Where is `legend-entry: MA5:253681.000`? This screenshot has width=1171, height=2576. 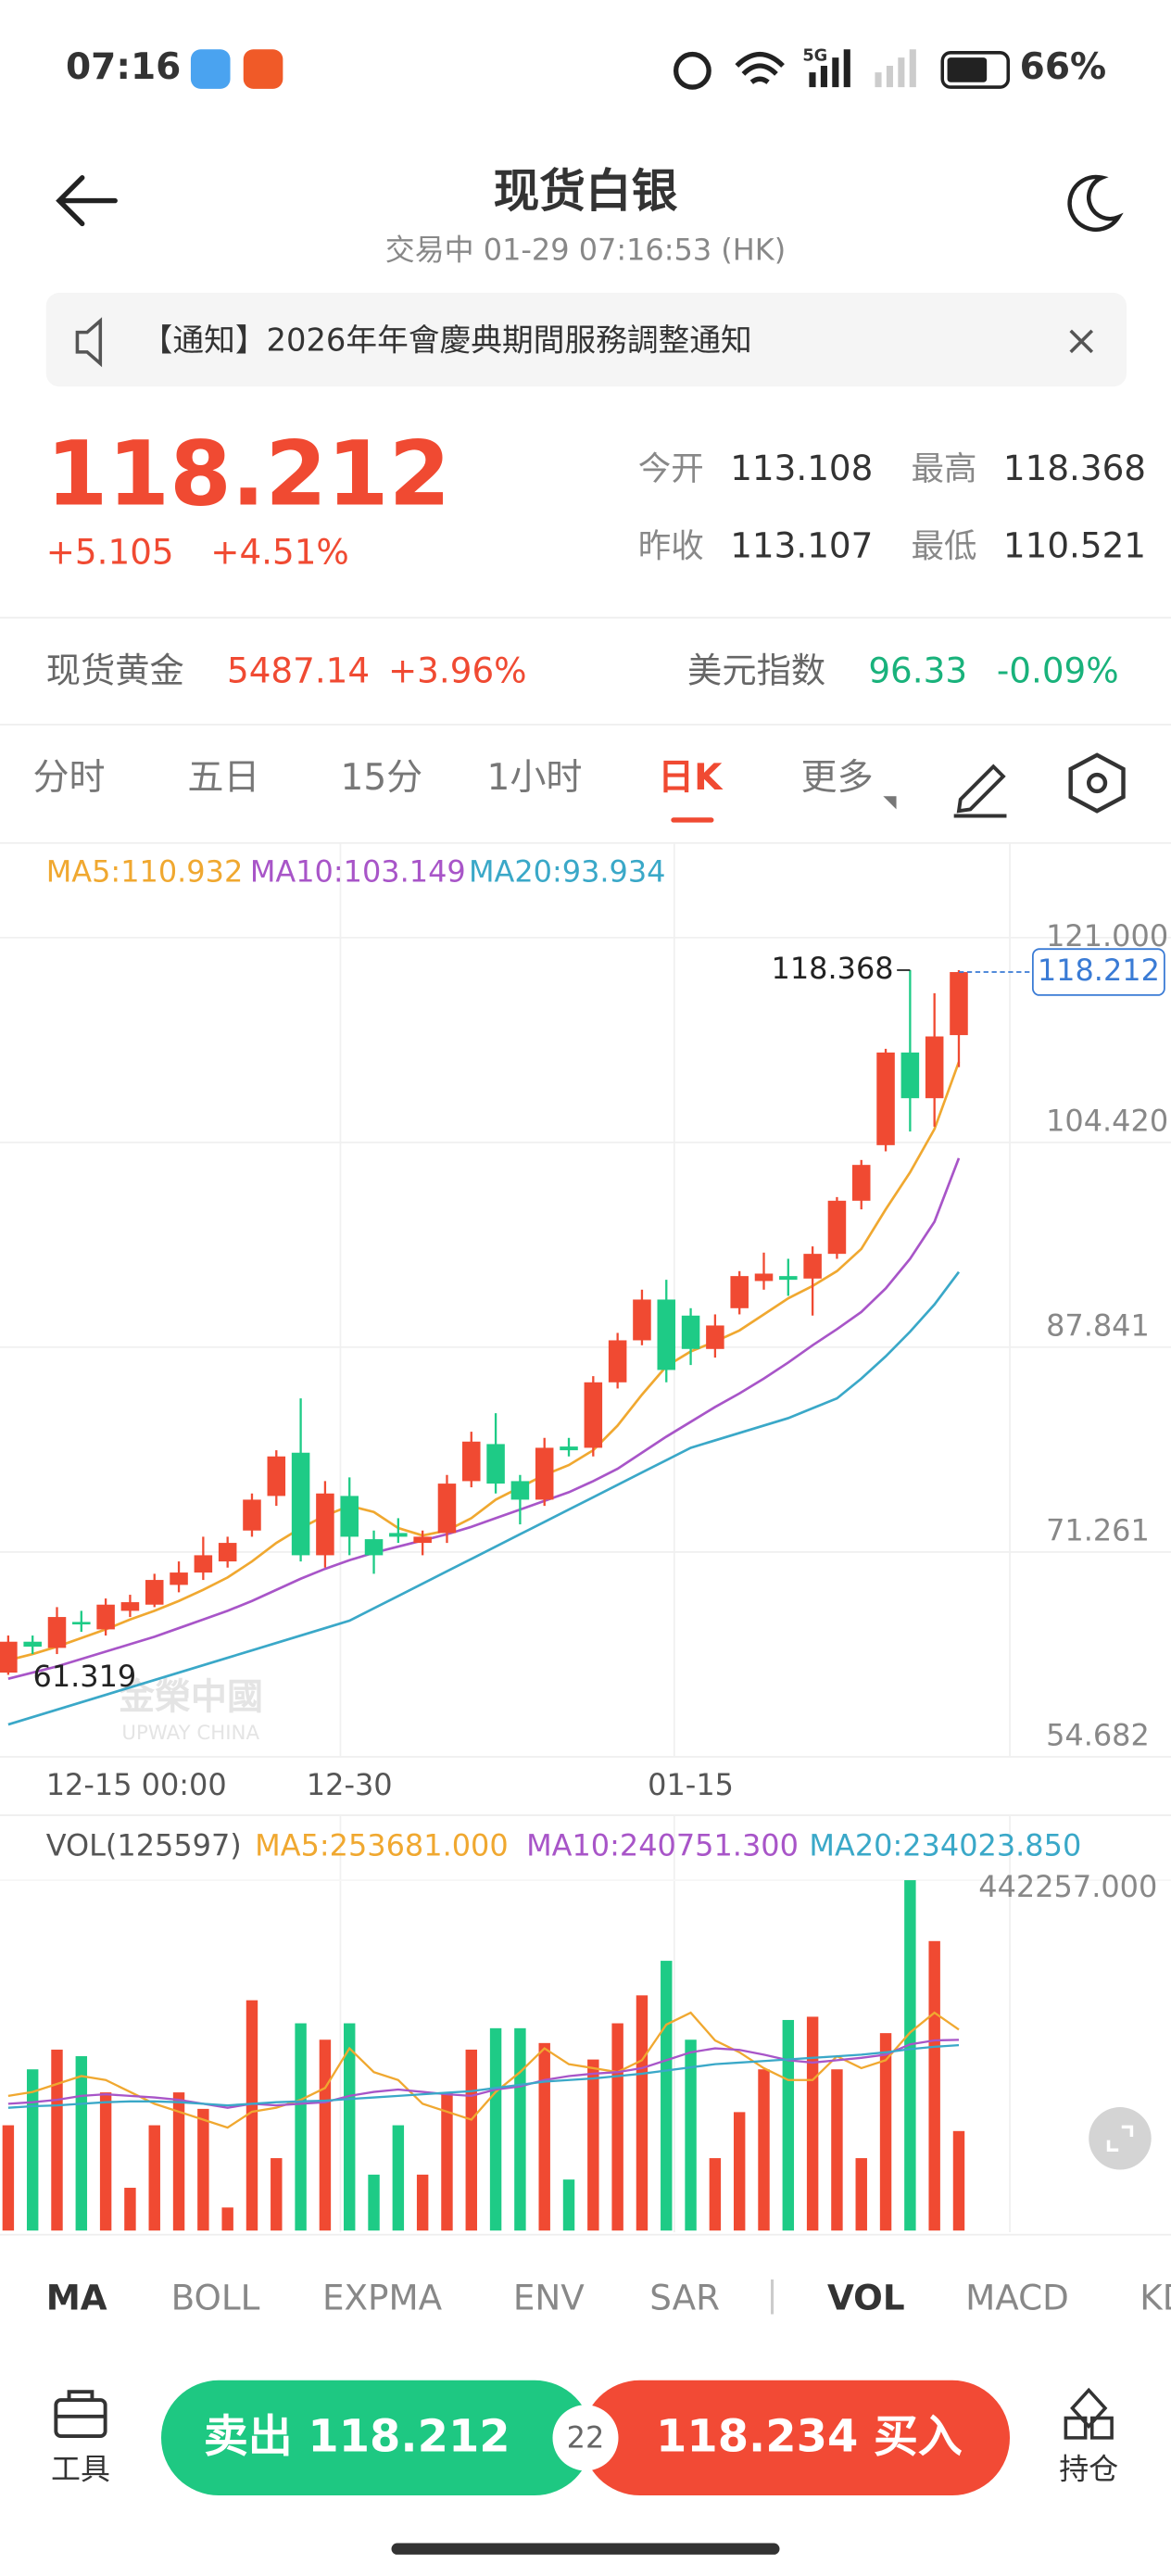 legend-entry: MA5:253681.000 is located at coordinates (382, 1845).